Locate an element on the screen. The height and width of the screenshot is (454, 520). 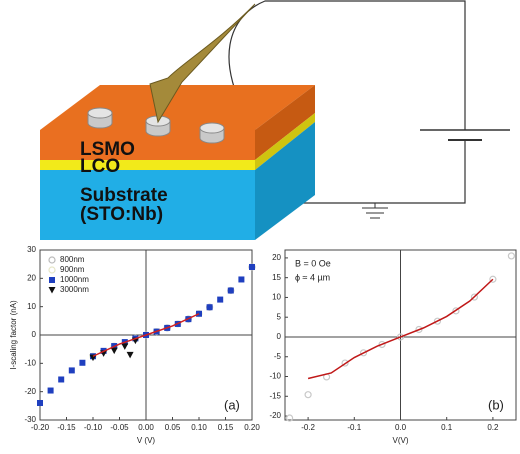
x-tick-label: 0.15 is located at coordinates (226, 427).